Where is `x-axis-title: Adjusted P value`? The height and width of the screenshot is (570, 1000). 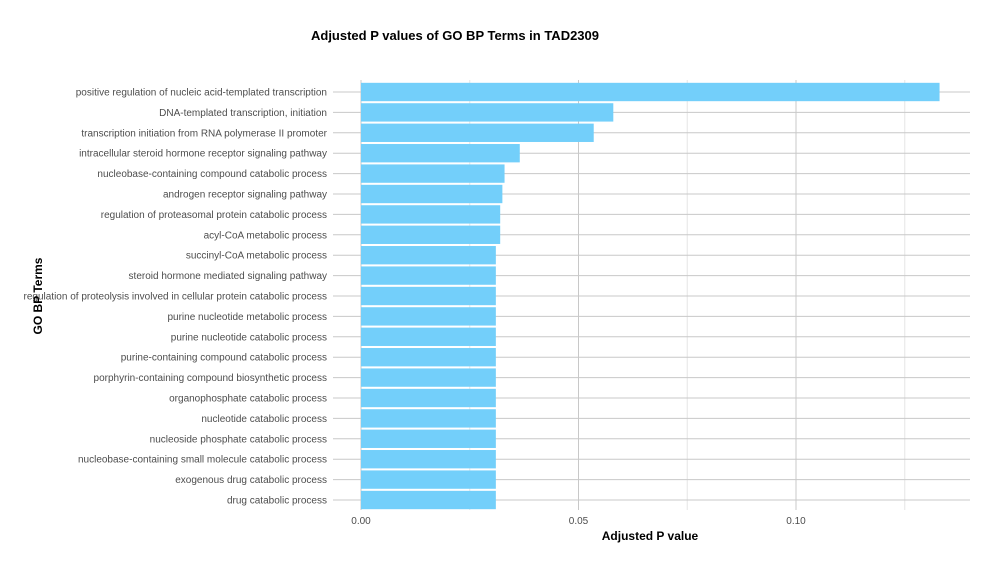
x-axis-title: Adjusted P value is located at coordinates (650, 536).